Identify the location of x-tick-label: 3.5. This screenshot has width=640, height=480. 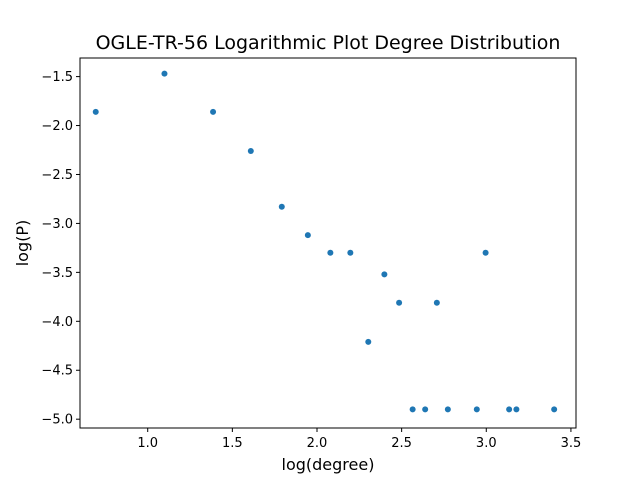
(571, 443).